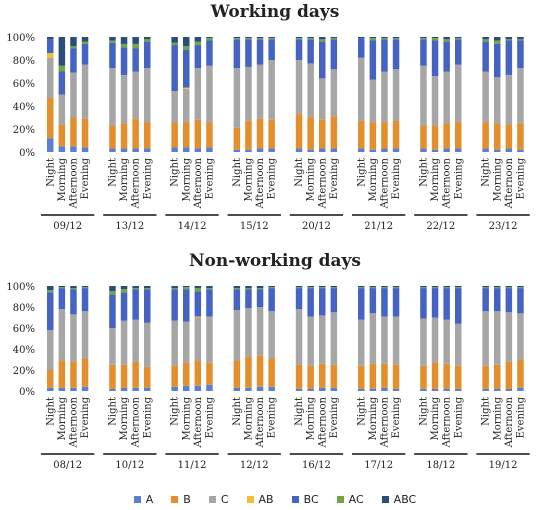  I want to click on legend-label: ABC, so click(405, 499).